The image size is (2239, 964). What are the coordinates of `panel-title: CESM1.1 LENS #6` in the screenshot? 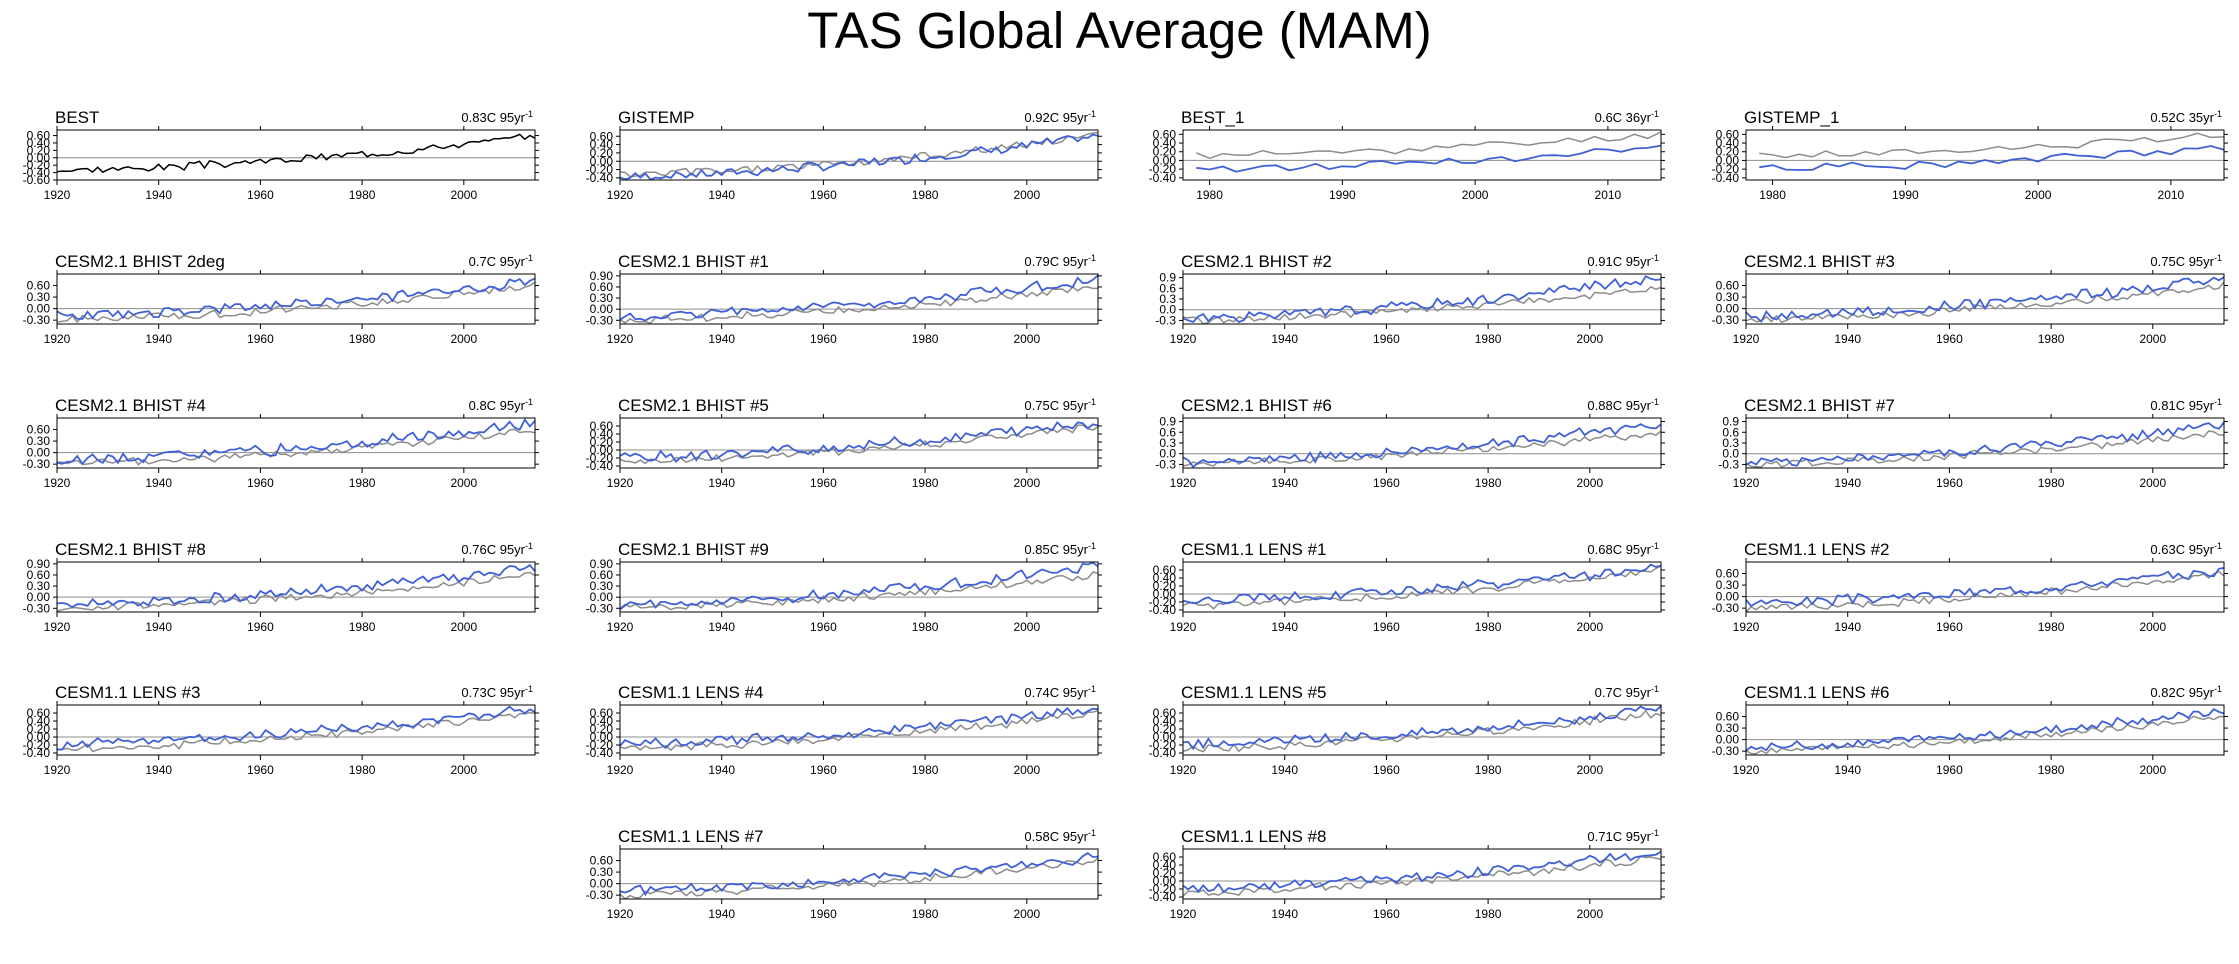 It's located at (1817, 692).